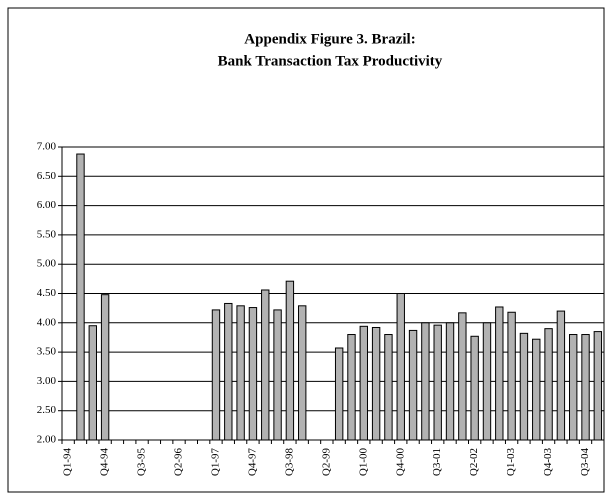 Image resolution: width=612 pixels, height=500 pixels. Describe the element at coordinates (47, 410) in the screenshot. I see `y-tick-label: 2.50` at that location.